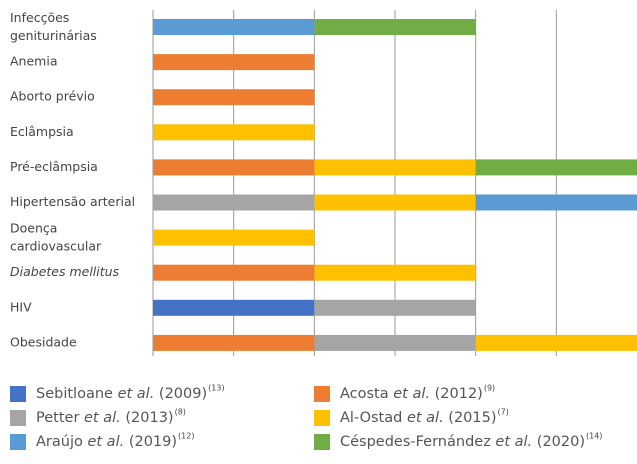 Image resolution: width=637 pixels, height=464 pixels. What do you see at coordinates (65, 271) in the screenshot?
I see `category-label: Diabetes mellitus` at bounding box center [65, 271].